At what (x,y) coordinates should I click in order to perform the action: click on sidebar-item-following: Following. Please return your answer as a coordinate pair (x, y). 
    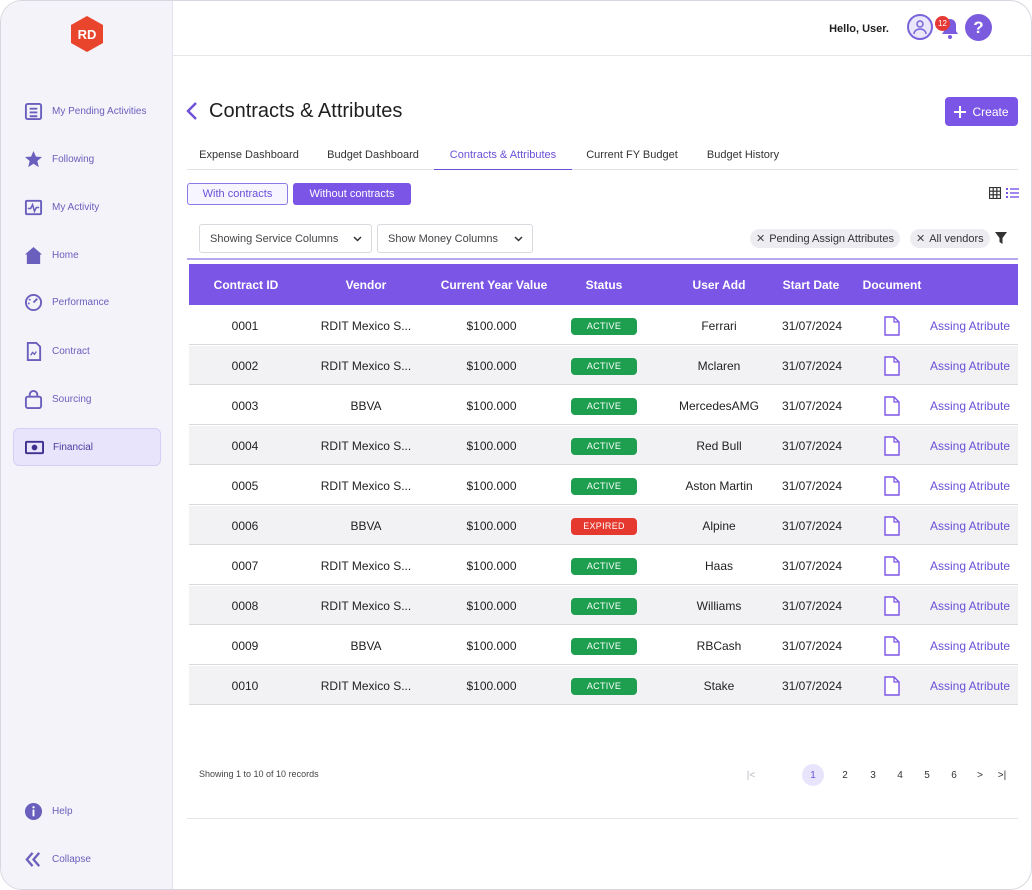
    Looking at the image, I should click on (87, 159).